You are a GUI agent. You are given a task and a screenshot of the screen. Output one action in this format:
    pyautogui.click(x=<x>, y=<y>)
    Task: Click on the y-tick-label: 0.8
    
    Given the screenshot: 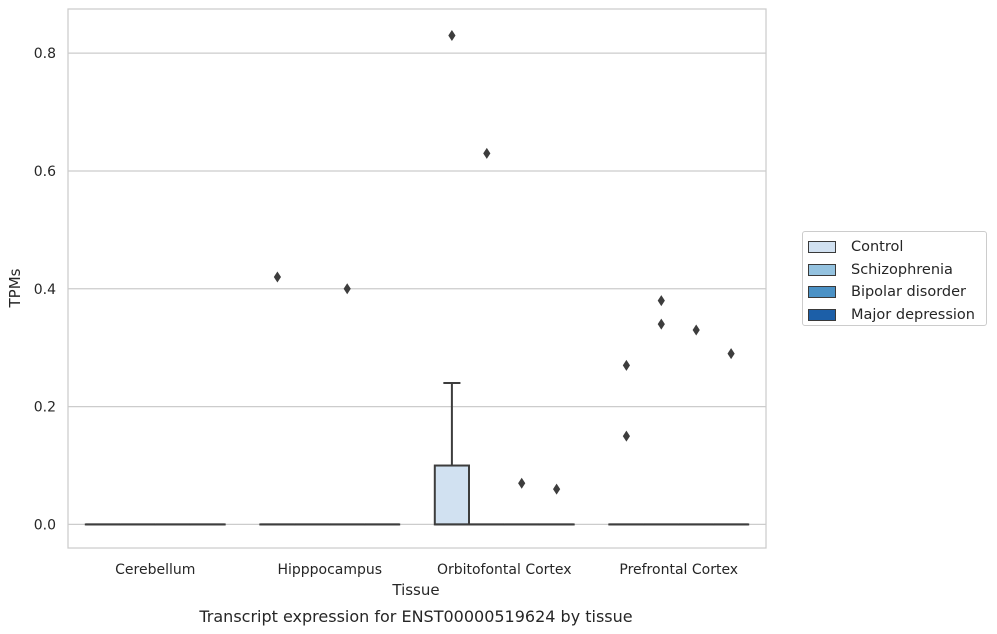 What is the action you would take?
    pyautogui.click(x=45, y=54)
    